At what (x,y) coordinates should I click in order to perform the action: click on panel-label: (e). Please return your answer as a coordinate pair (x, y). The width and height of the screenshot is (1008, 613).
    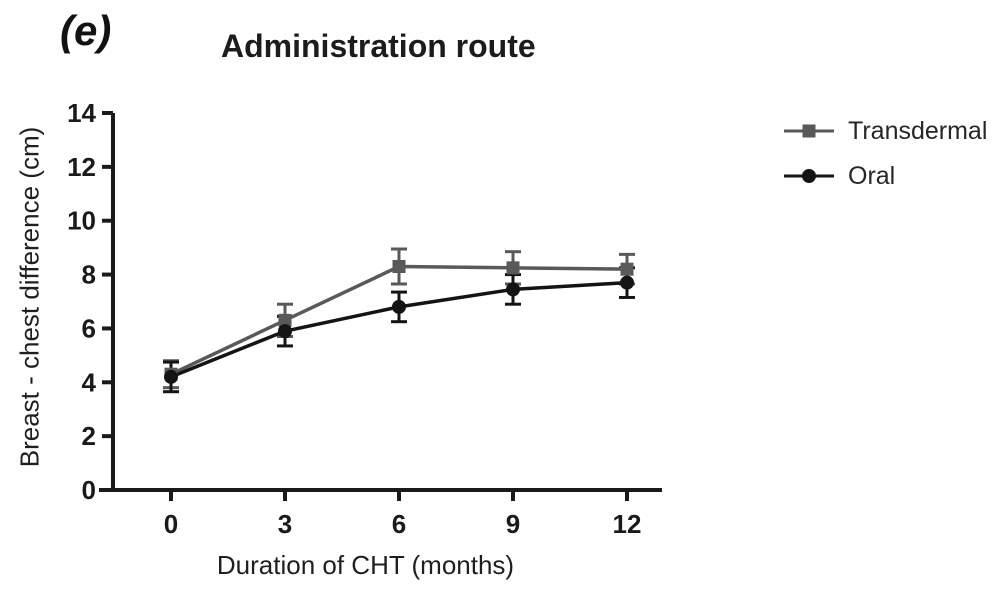
    Looking at the image, I should click on (86, 30).